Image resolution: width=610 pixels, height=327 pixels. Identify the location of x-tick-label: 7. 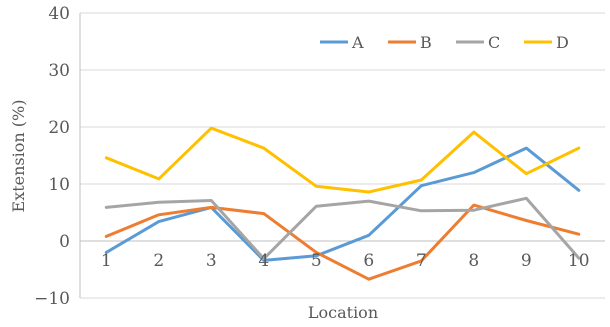
(421, 261).